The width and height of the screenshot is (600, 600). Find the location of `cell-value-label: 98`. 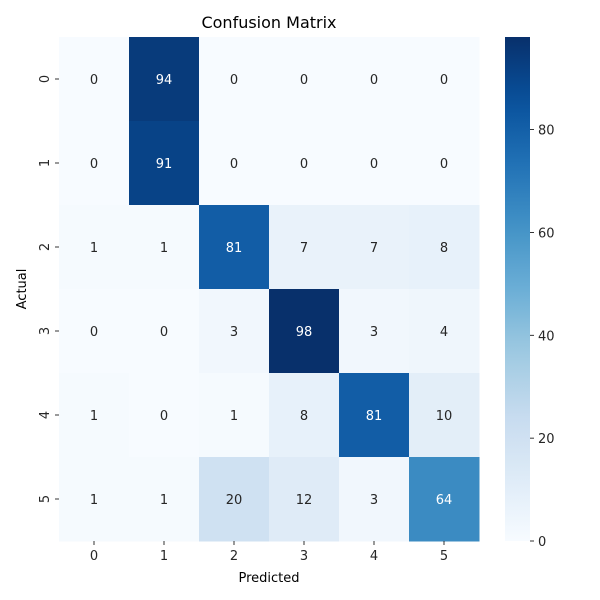

cell-value-label: 98 is located at coordinates (304, 332).